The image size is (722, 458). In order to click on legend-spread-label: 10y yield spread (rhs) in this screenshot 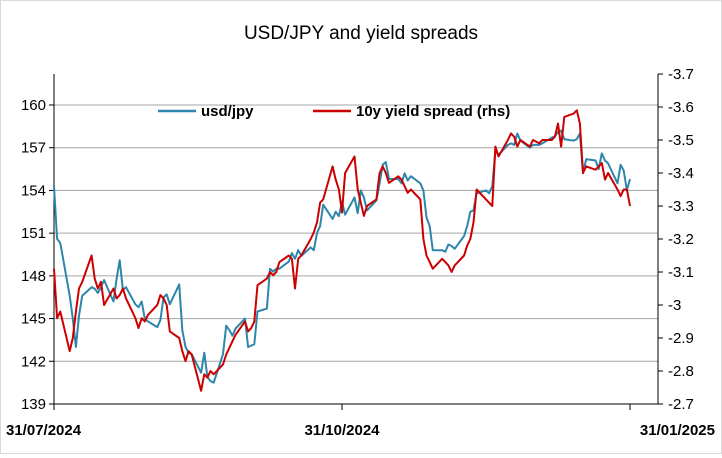, I will do `click(433, 111)`.